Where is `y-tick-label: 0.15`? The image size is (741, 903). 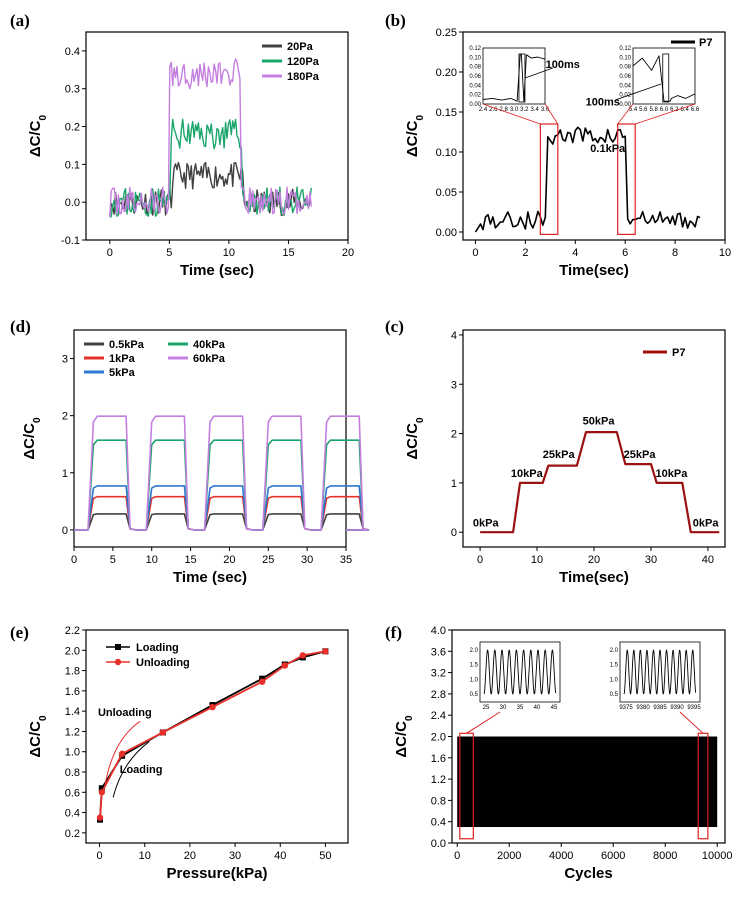 y-tick-label: 0.15 is located at coordinates (446, 113).